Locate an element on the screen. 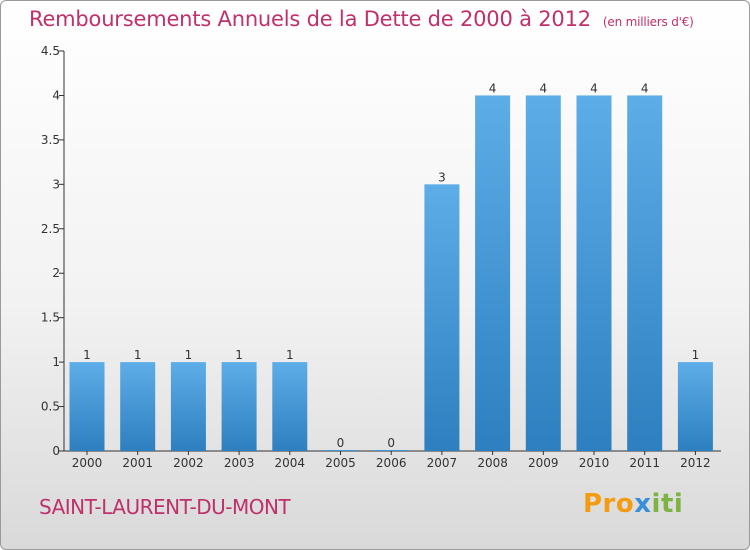 The width and height of the screenshot is (750, 550). x-tick-label: 2010 is located at coordinates (594, 463).